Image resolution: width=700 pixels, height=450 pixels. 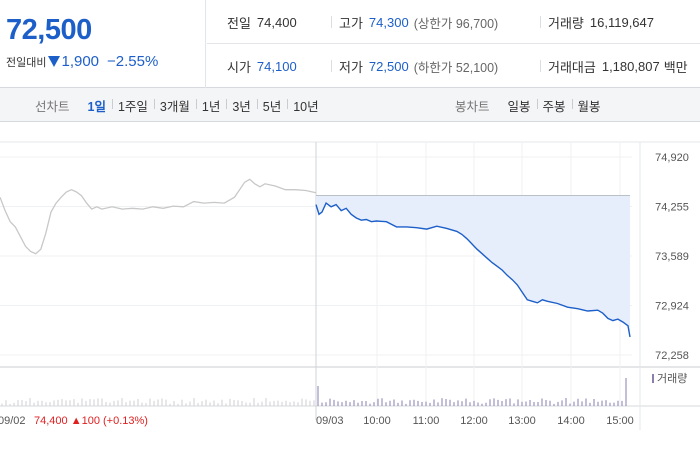 I want to click on open-price: 시가 74,100, so click(x=262, y=66).